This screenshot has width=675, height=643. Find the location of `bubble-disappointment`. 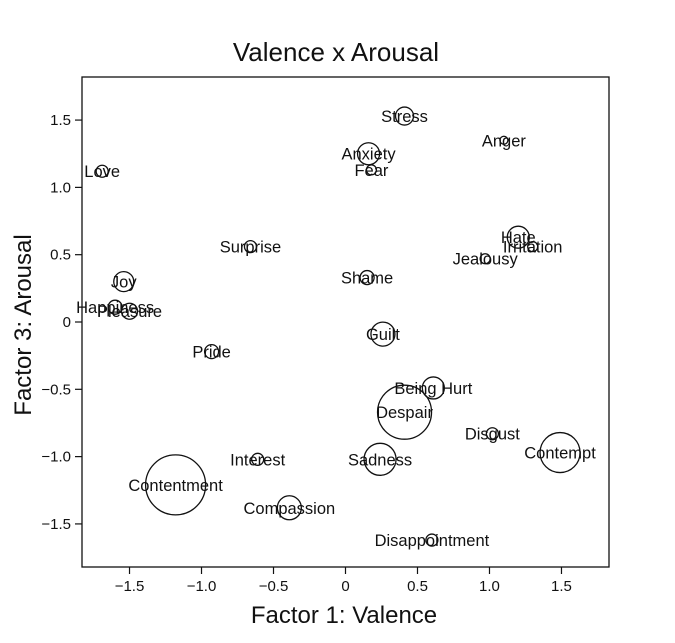

bubble-disappointment is located at coordinates (432, 540).